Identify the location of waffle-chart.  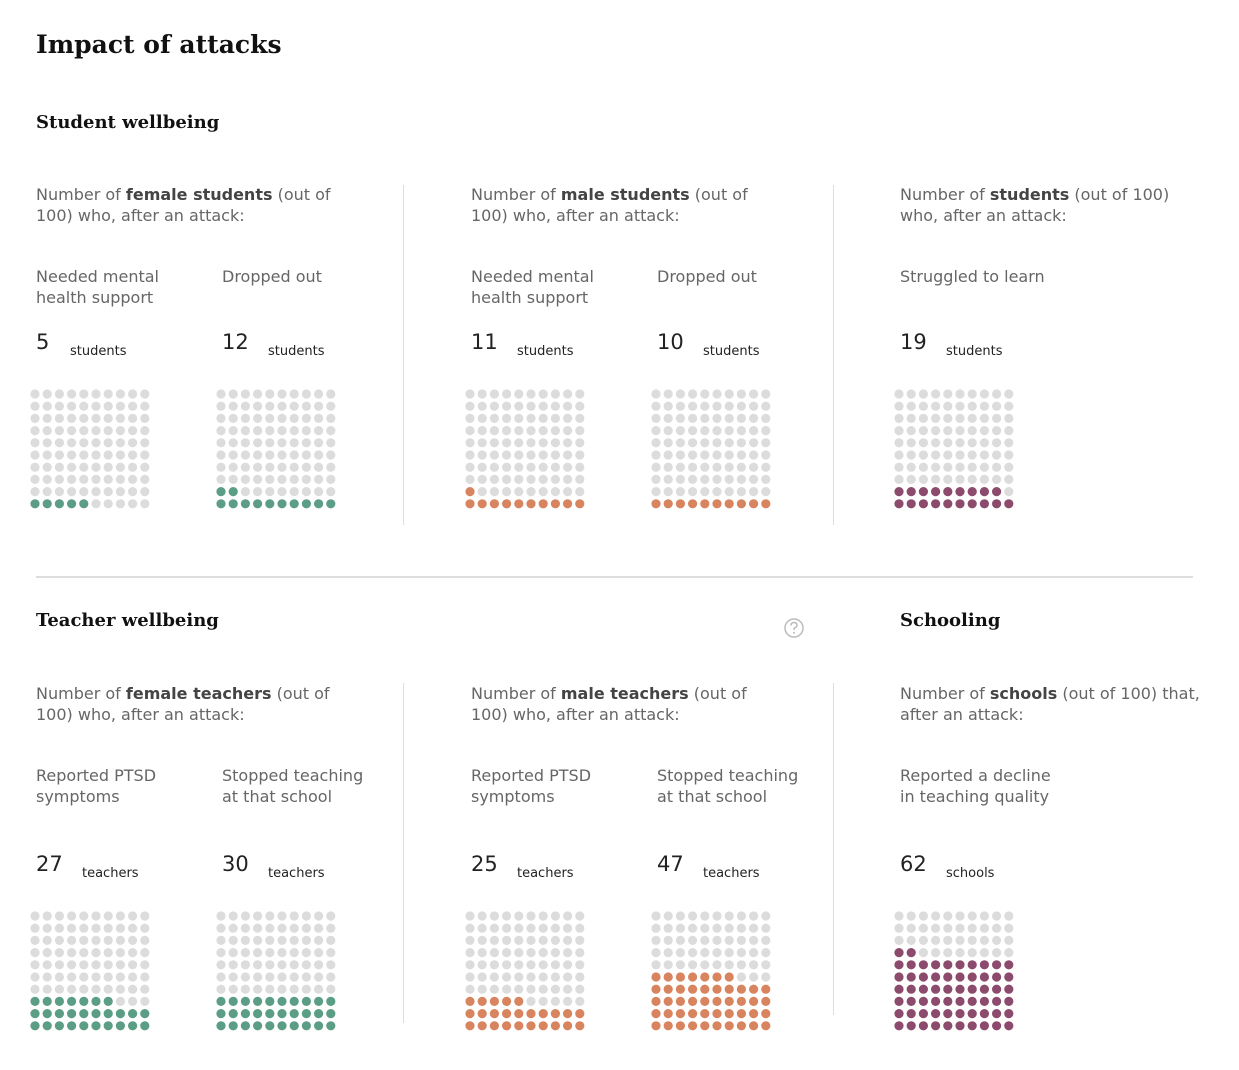
(711, 449).